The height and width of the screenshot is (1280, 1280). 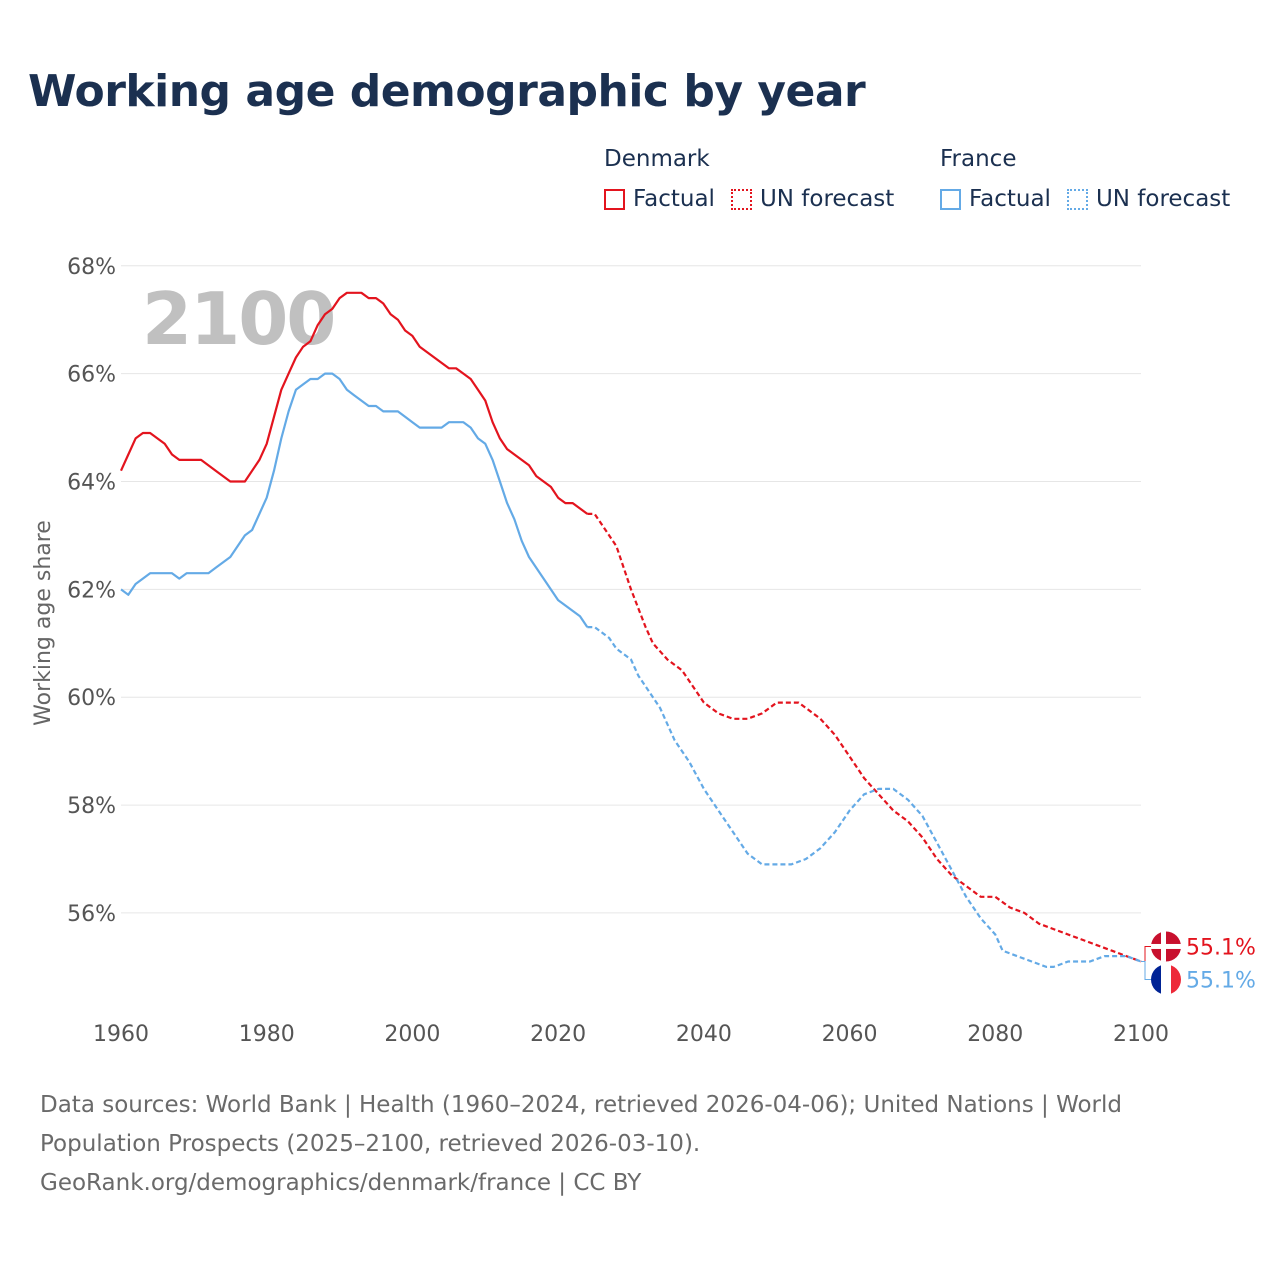 What do you see at coordinates (353, 403) in the screenshot?
I see `denmark-factual-line` at bounding box center [353, 403].